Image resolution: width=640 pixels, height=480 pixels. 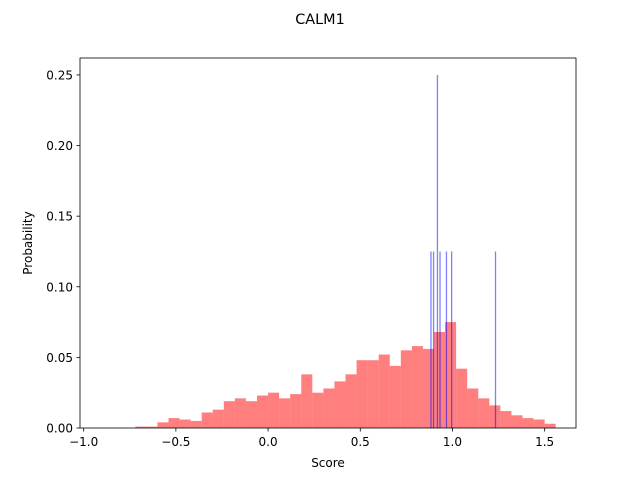 What do you see at coordinates (59, 358) in the screenshot?
I see `y-tick-label: 0.05` at bounding box center [59, 358].